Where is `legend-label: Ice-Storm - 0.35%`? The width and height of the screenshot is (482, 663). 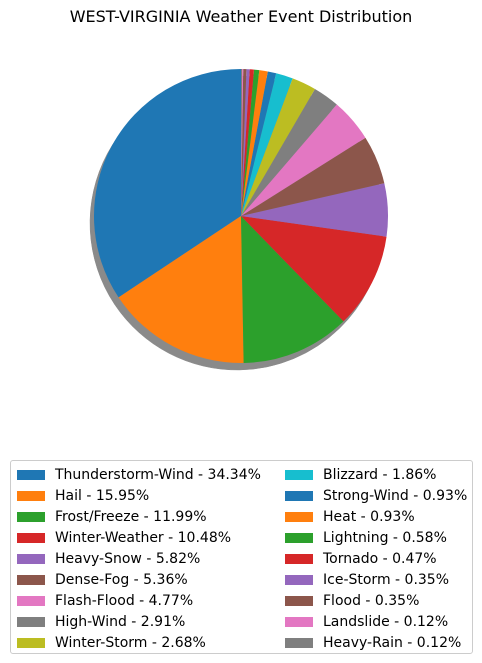 legend-label: Ice-Storm - 0.35% is located at coordinates (386, 579).